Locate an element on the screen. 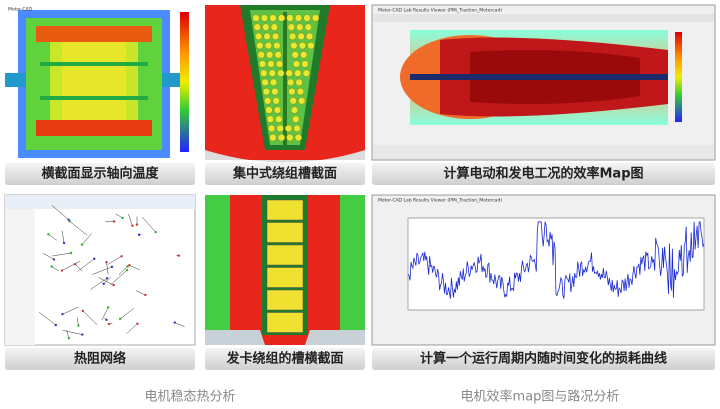 This screenshot has height=409, width=720. group-label: 电机稳态热分析 is located at coordinates (189, 397).